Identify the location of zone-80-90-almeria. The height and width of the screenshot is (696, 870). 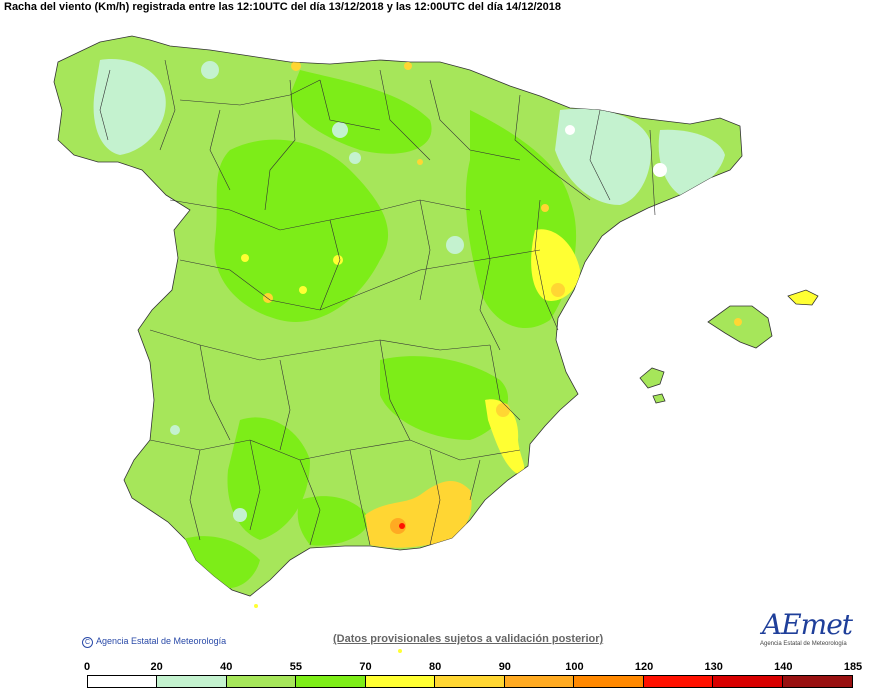
(418, 514).